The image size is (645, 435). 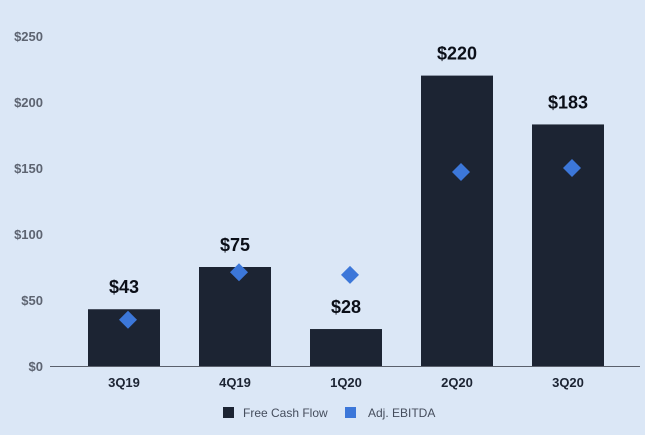 I want to click on ebitda-marker-3q19, so click(x=128, y=319).